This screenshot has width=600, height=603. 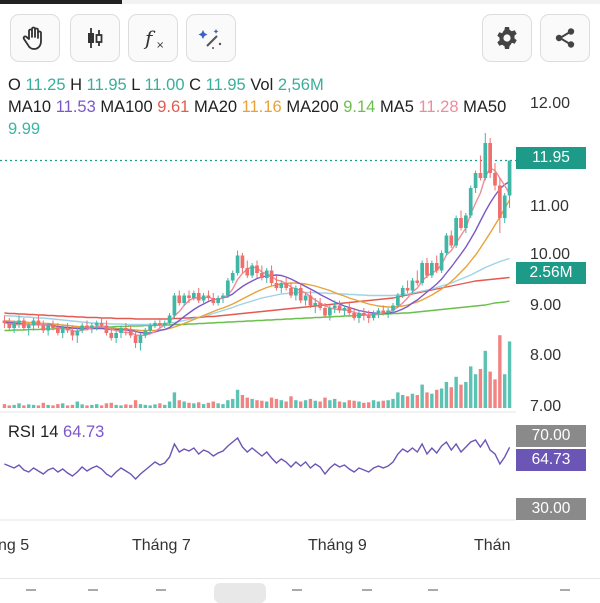 What do you see at coordinates (300, 85) in the screenshot?
I see `volume-value: 2,56M` at bounding box center [300, 85].